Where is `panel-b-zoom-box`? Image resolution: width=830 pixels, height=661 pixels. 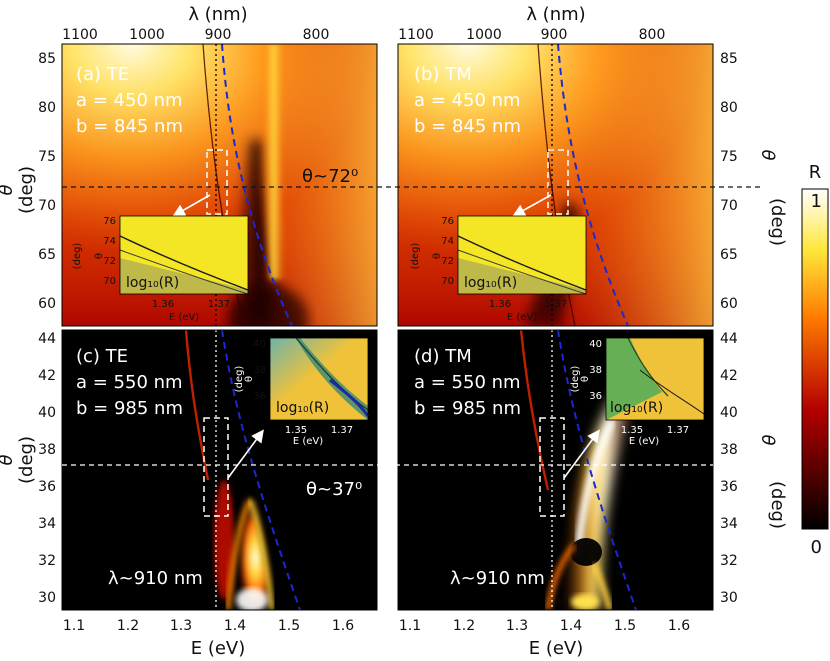
panel-b-zoom-box is located at coordinates (558, 182).